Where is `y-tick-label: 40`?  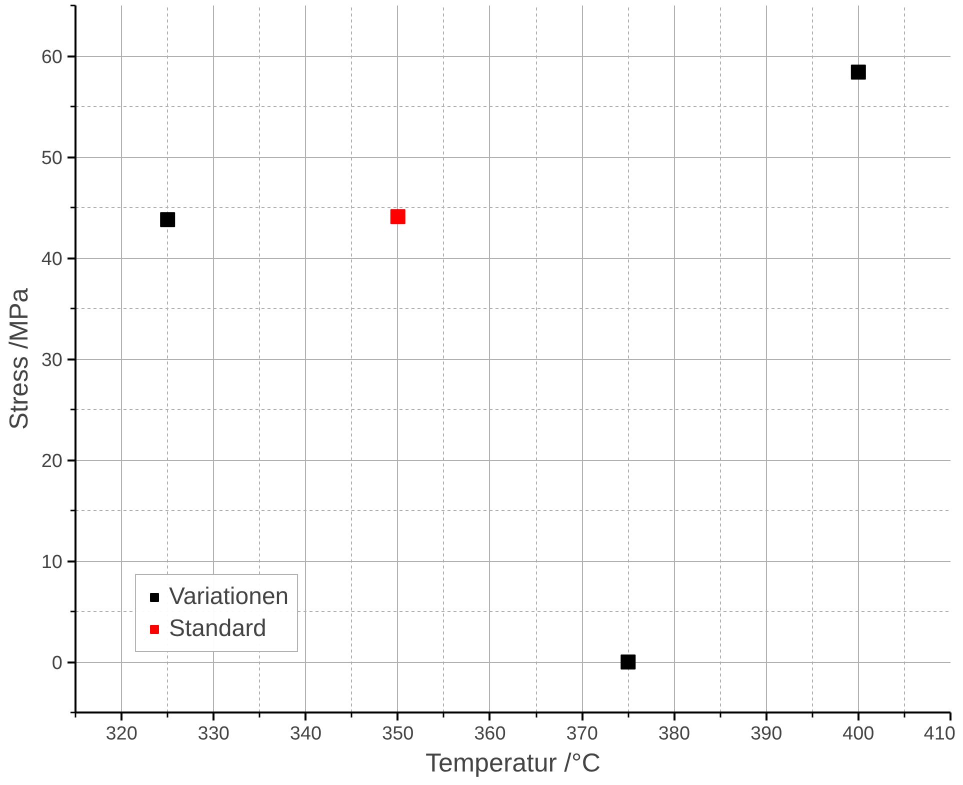 y-tick-label: 40 is located at coordinates (52, 259).